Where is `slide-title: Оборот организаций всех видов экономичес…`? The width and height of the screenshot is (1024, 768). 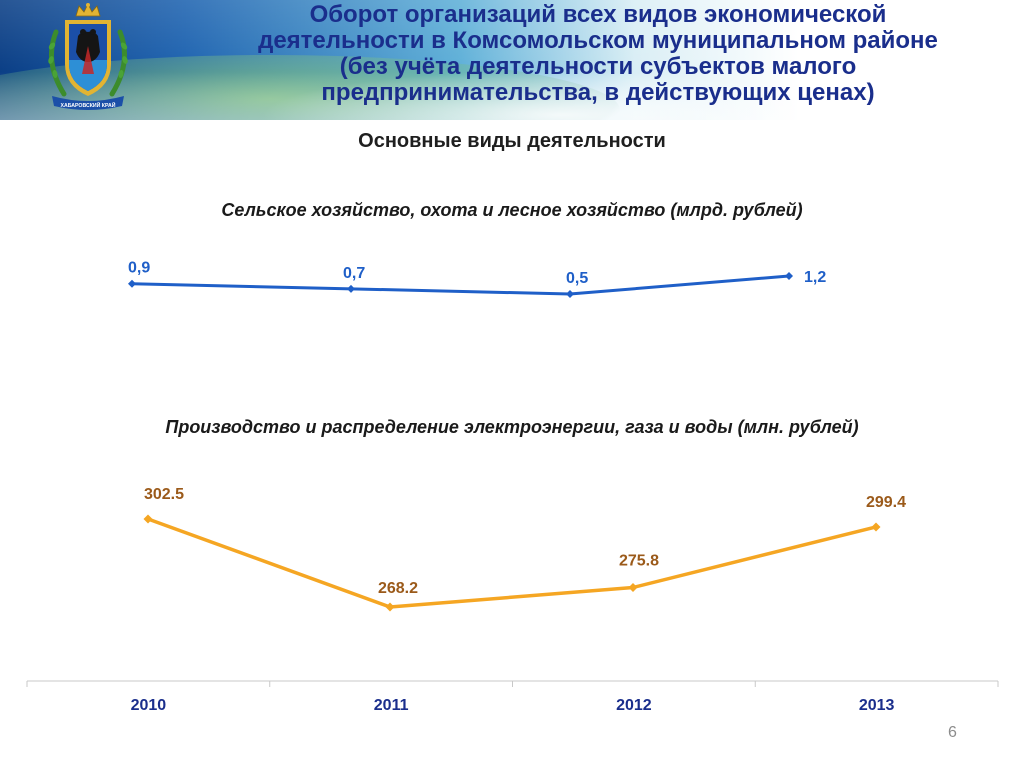
slide-title: Оборот организаций всех видов экономичес… is located at coordinates (598, 54).